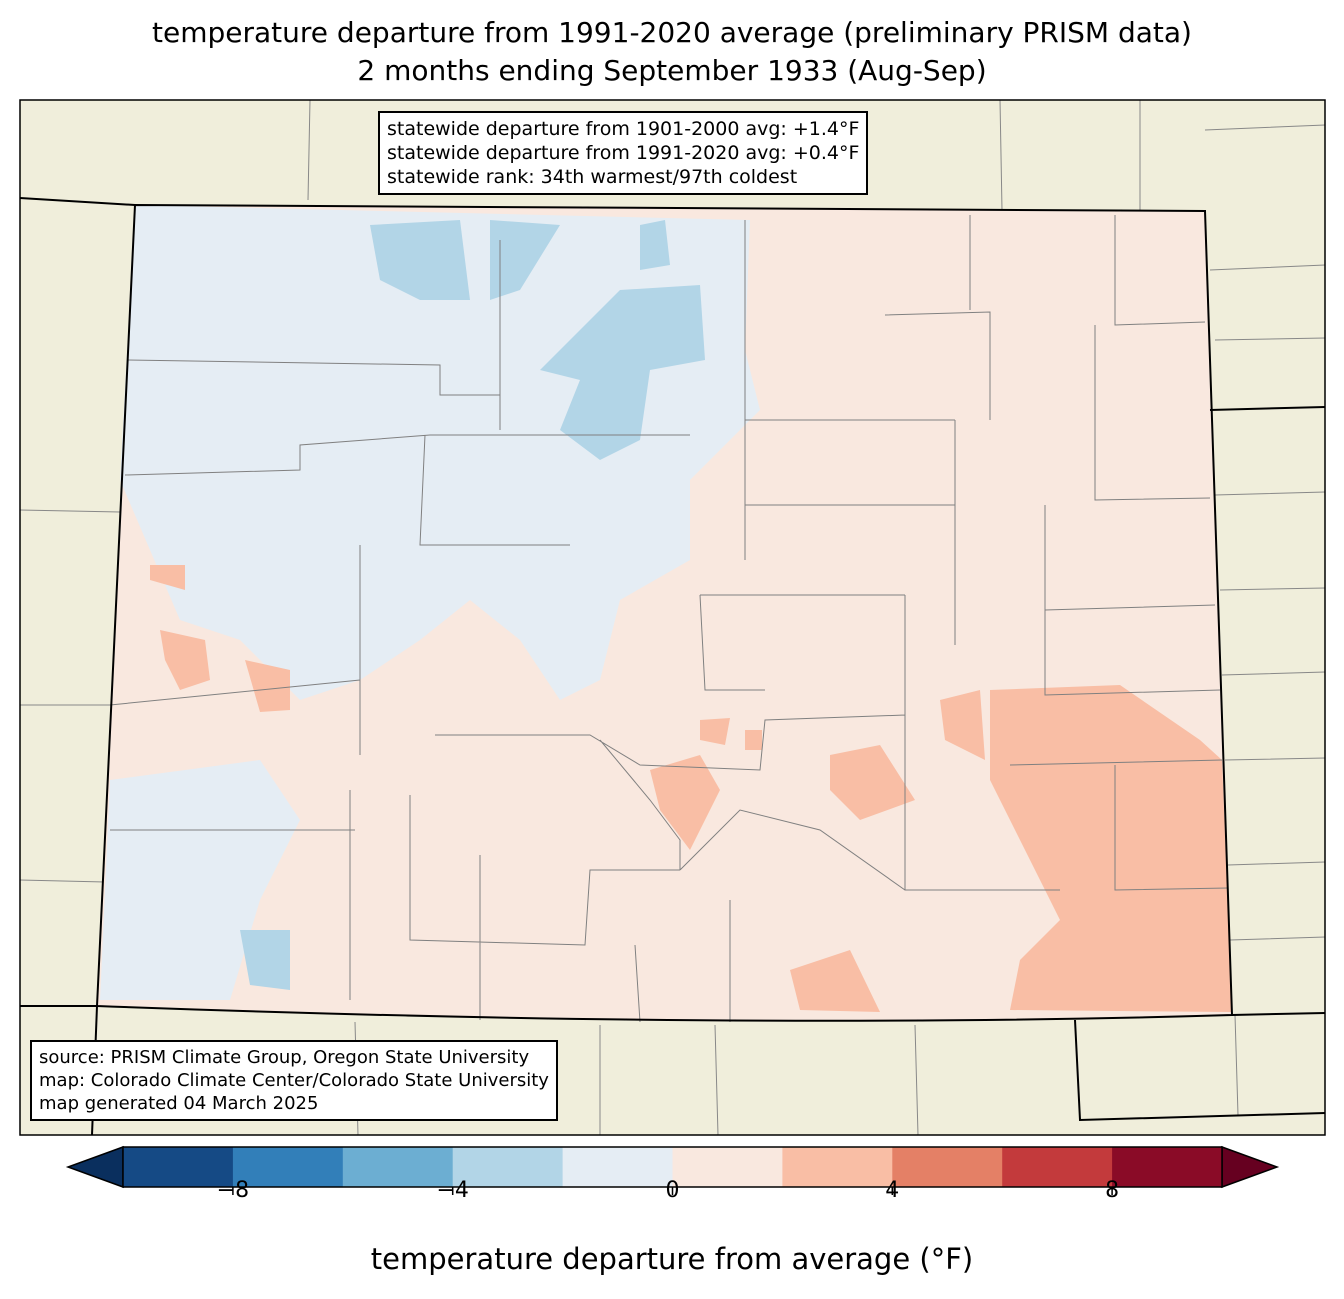 This screenshot has height=1299, width=1344. I want to click on colorbar-tick-label: −4, so click(452, 1190).